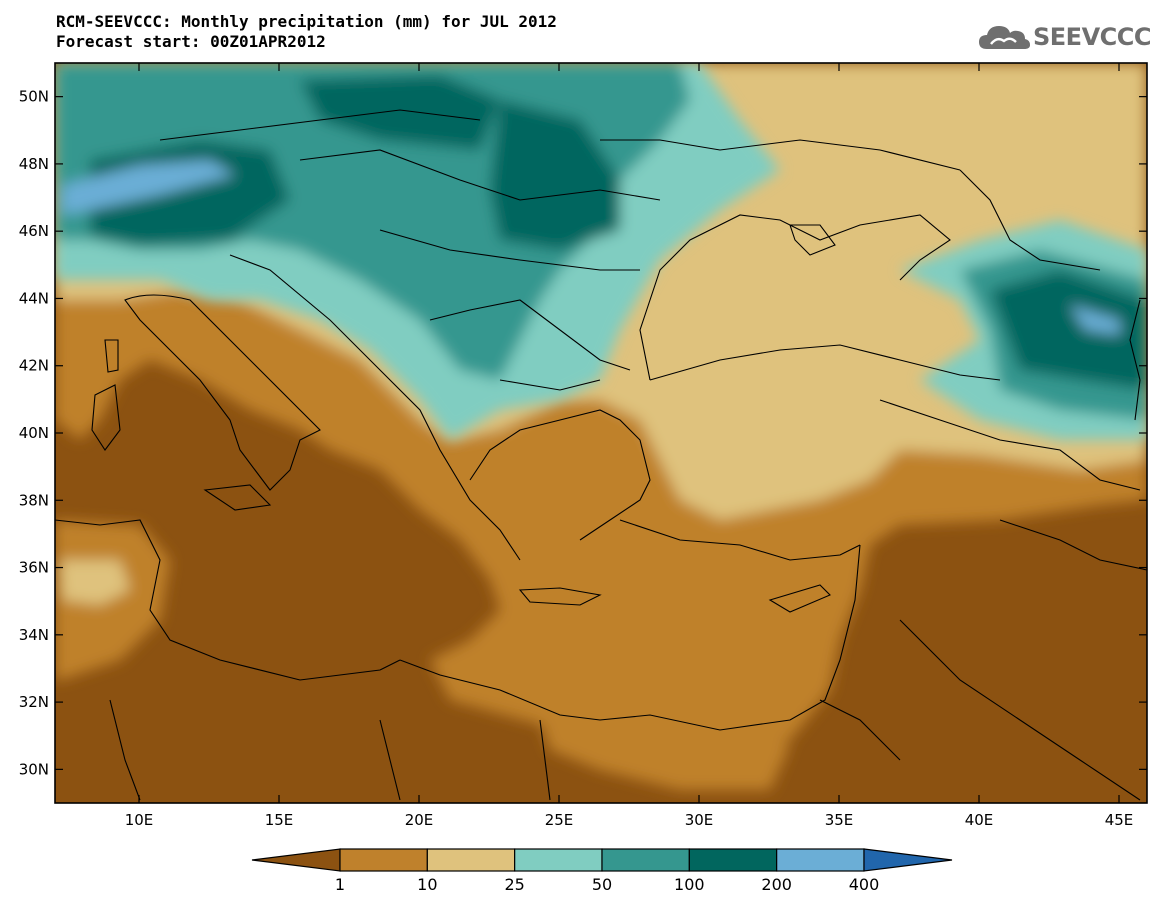  Describe the element at coordinates (514, 884) in the screenshot. I see `colorbar-label: 25` at that location.